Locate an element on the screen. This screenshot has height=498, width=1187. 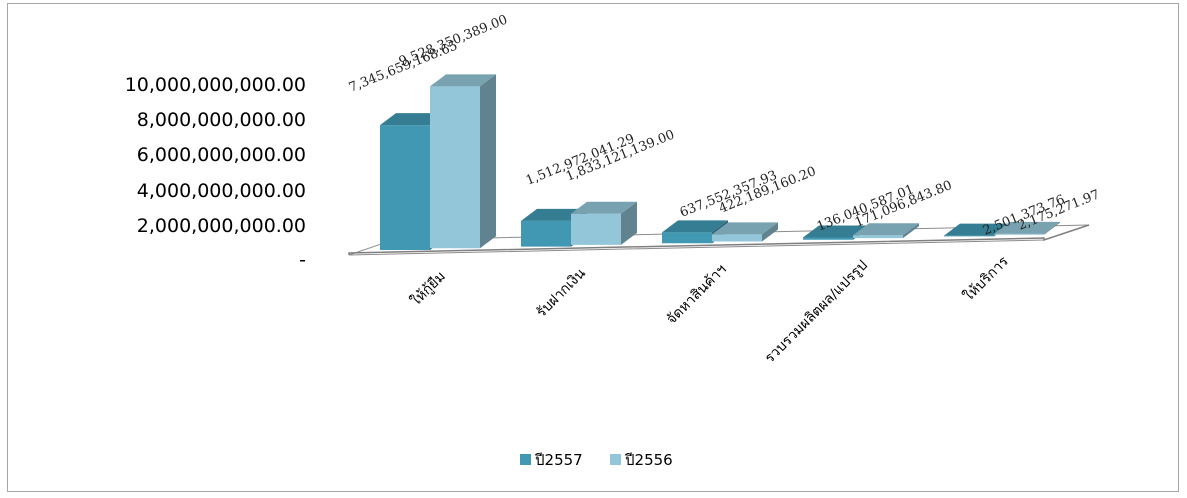
x-category-label: ให้บริการ is located at coordinates (986, 278).